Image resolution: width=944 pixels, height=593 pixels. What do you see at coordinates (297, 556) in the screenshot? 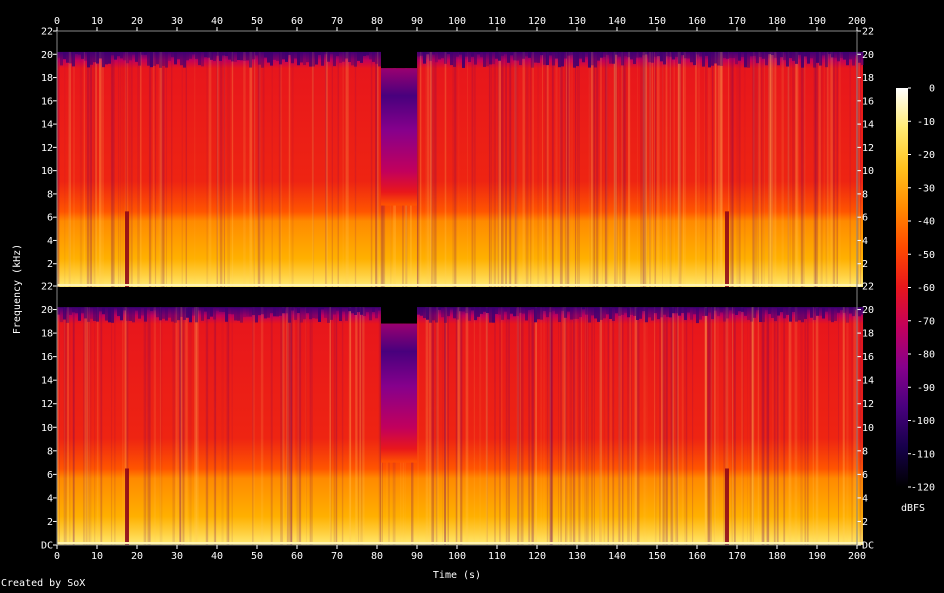
I see `x-tick-label-bottom: 60` at bounding box center [297, 556].